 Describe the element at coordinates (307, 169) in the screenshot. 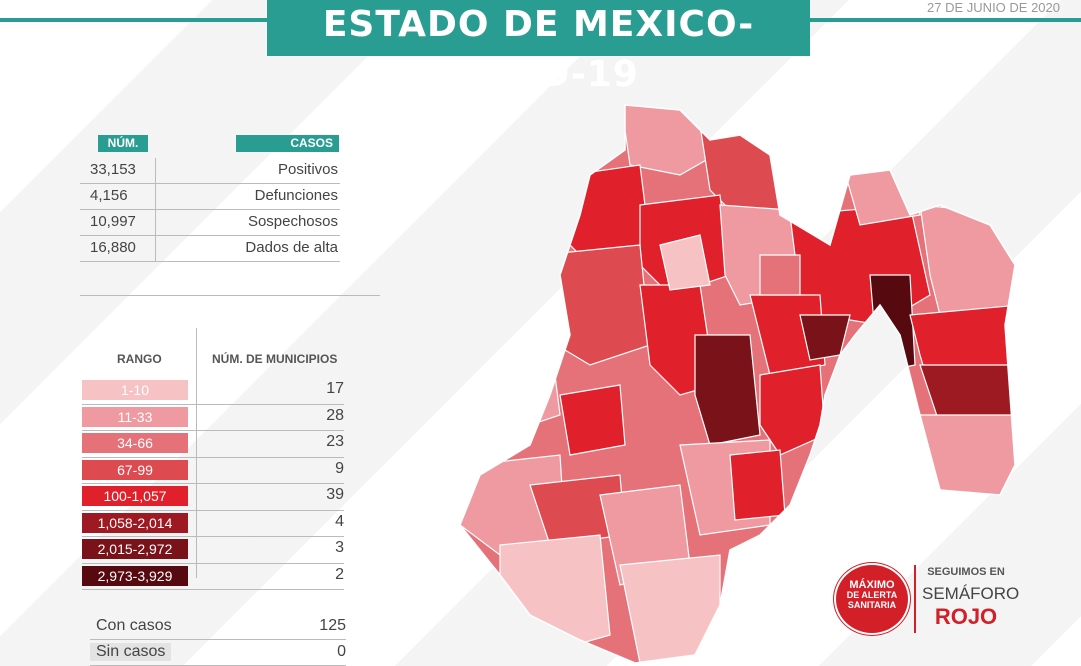

I see `summary-label: Positivos` at that location.